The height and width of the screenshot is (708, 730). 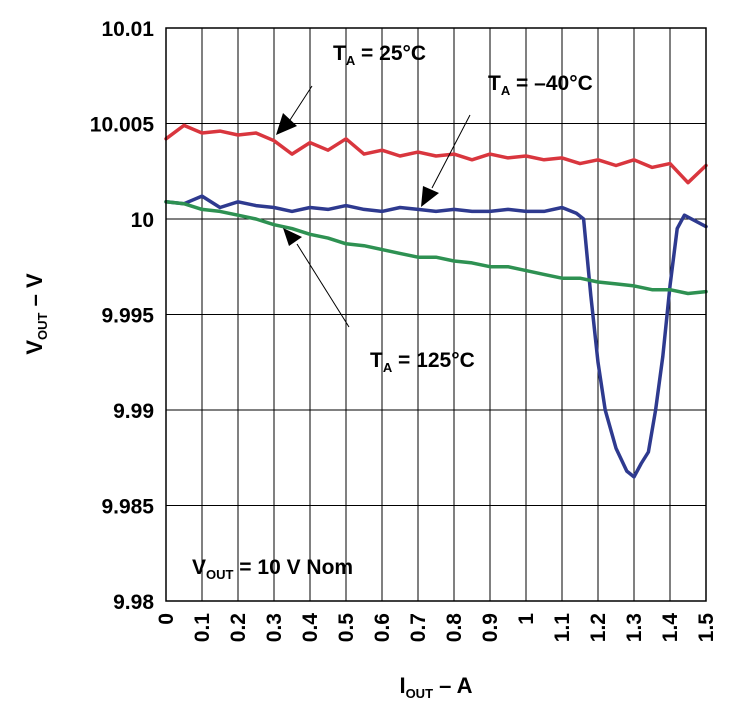 What do you see at coordinates (202, 628) in the screenshot?
I see `x-tick-label: 0.1` at bounding box center [202, 628].